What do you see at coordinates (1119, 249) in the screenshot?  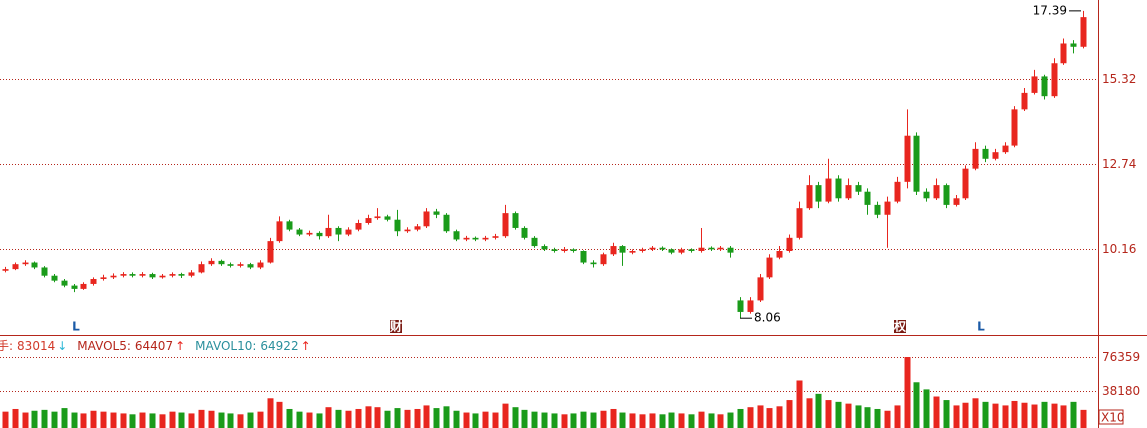 I see `y-tick-label: 10.16` at bounding box center [1119, 249].